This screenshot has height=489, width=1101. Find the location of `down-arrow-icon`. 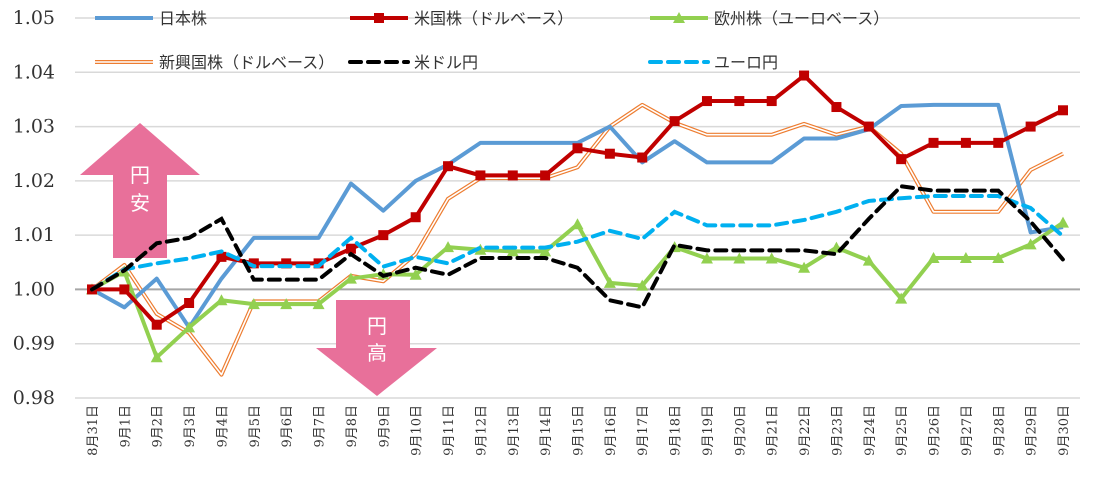

down-arrow-icon is located at coordinates (376, 348).